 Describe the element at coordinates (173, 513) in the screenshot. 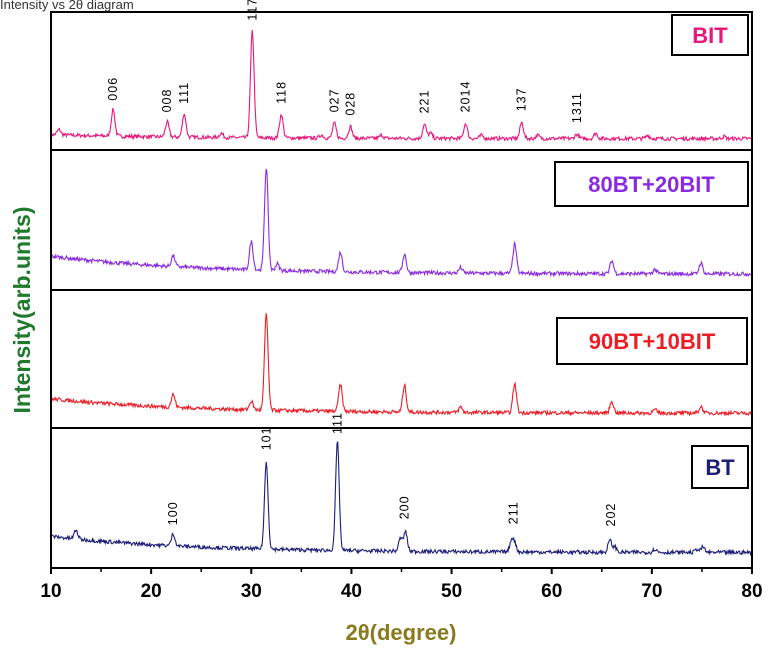

I see `peak-label: 100` at that location.